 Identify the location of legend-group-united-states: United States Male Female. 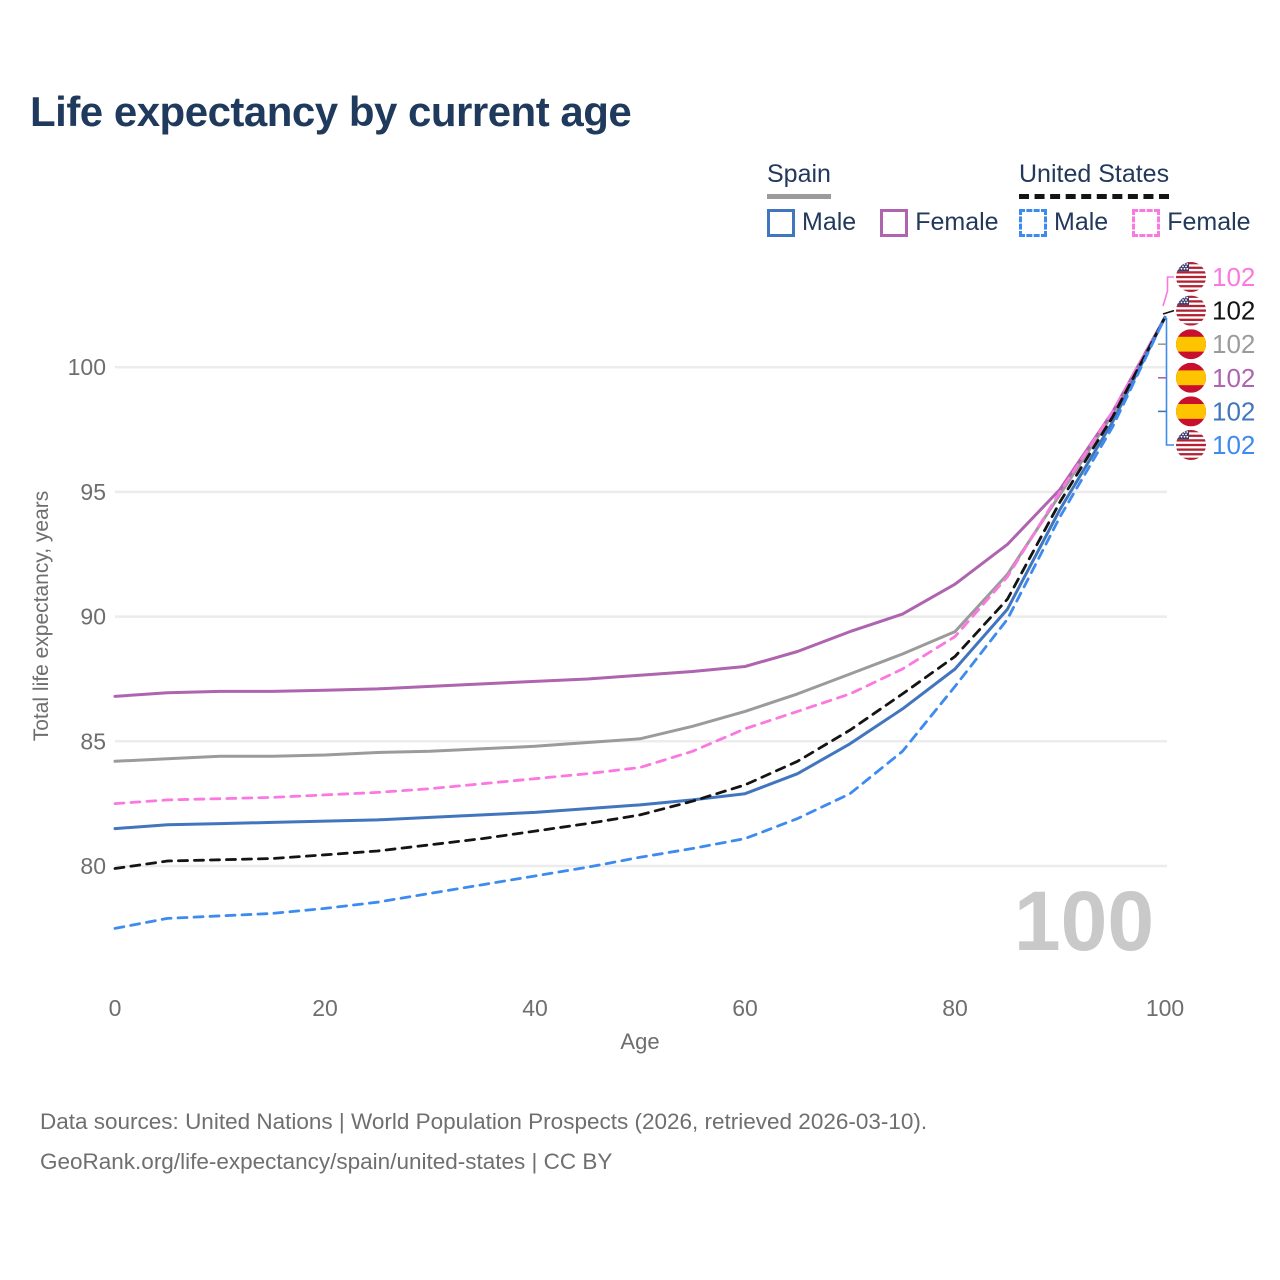
(1135, 198).